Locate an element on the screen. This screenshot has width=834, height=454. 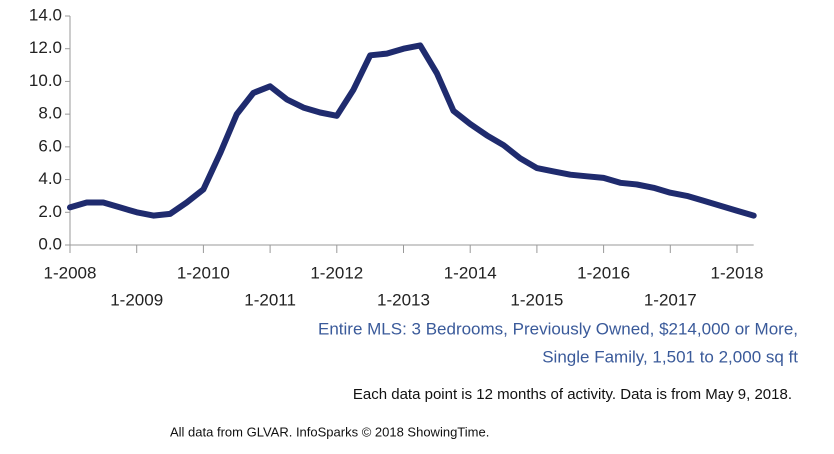
x-tick-label: 1-2008 is located at coordinates (70, 272).